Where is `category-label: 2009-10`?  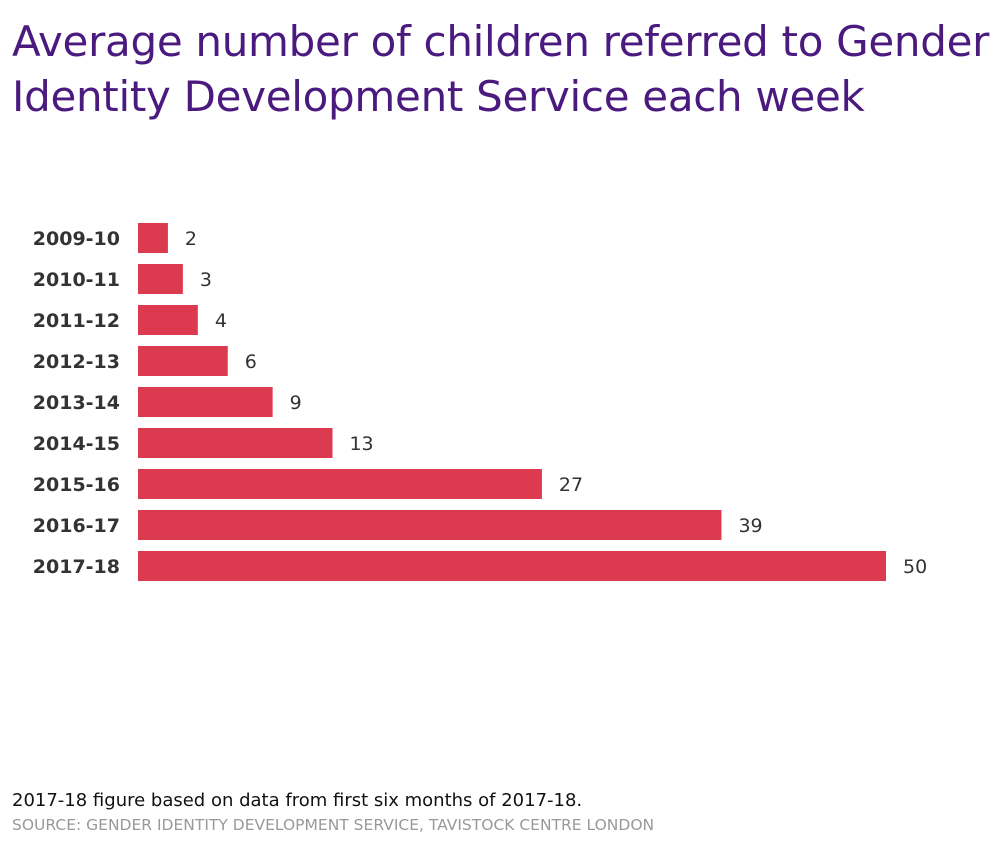
category-label: 2009-10 is located at coordinates (76, 239).